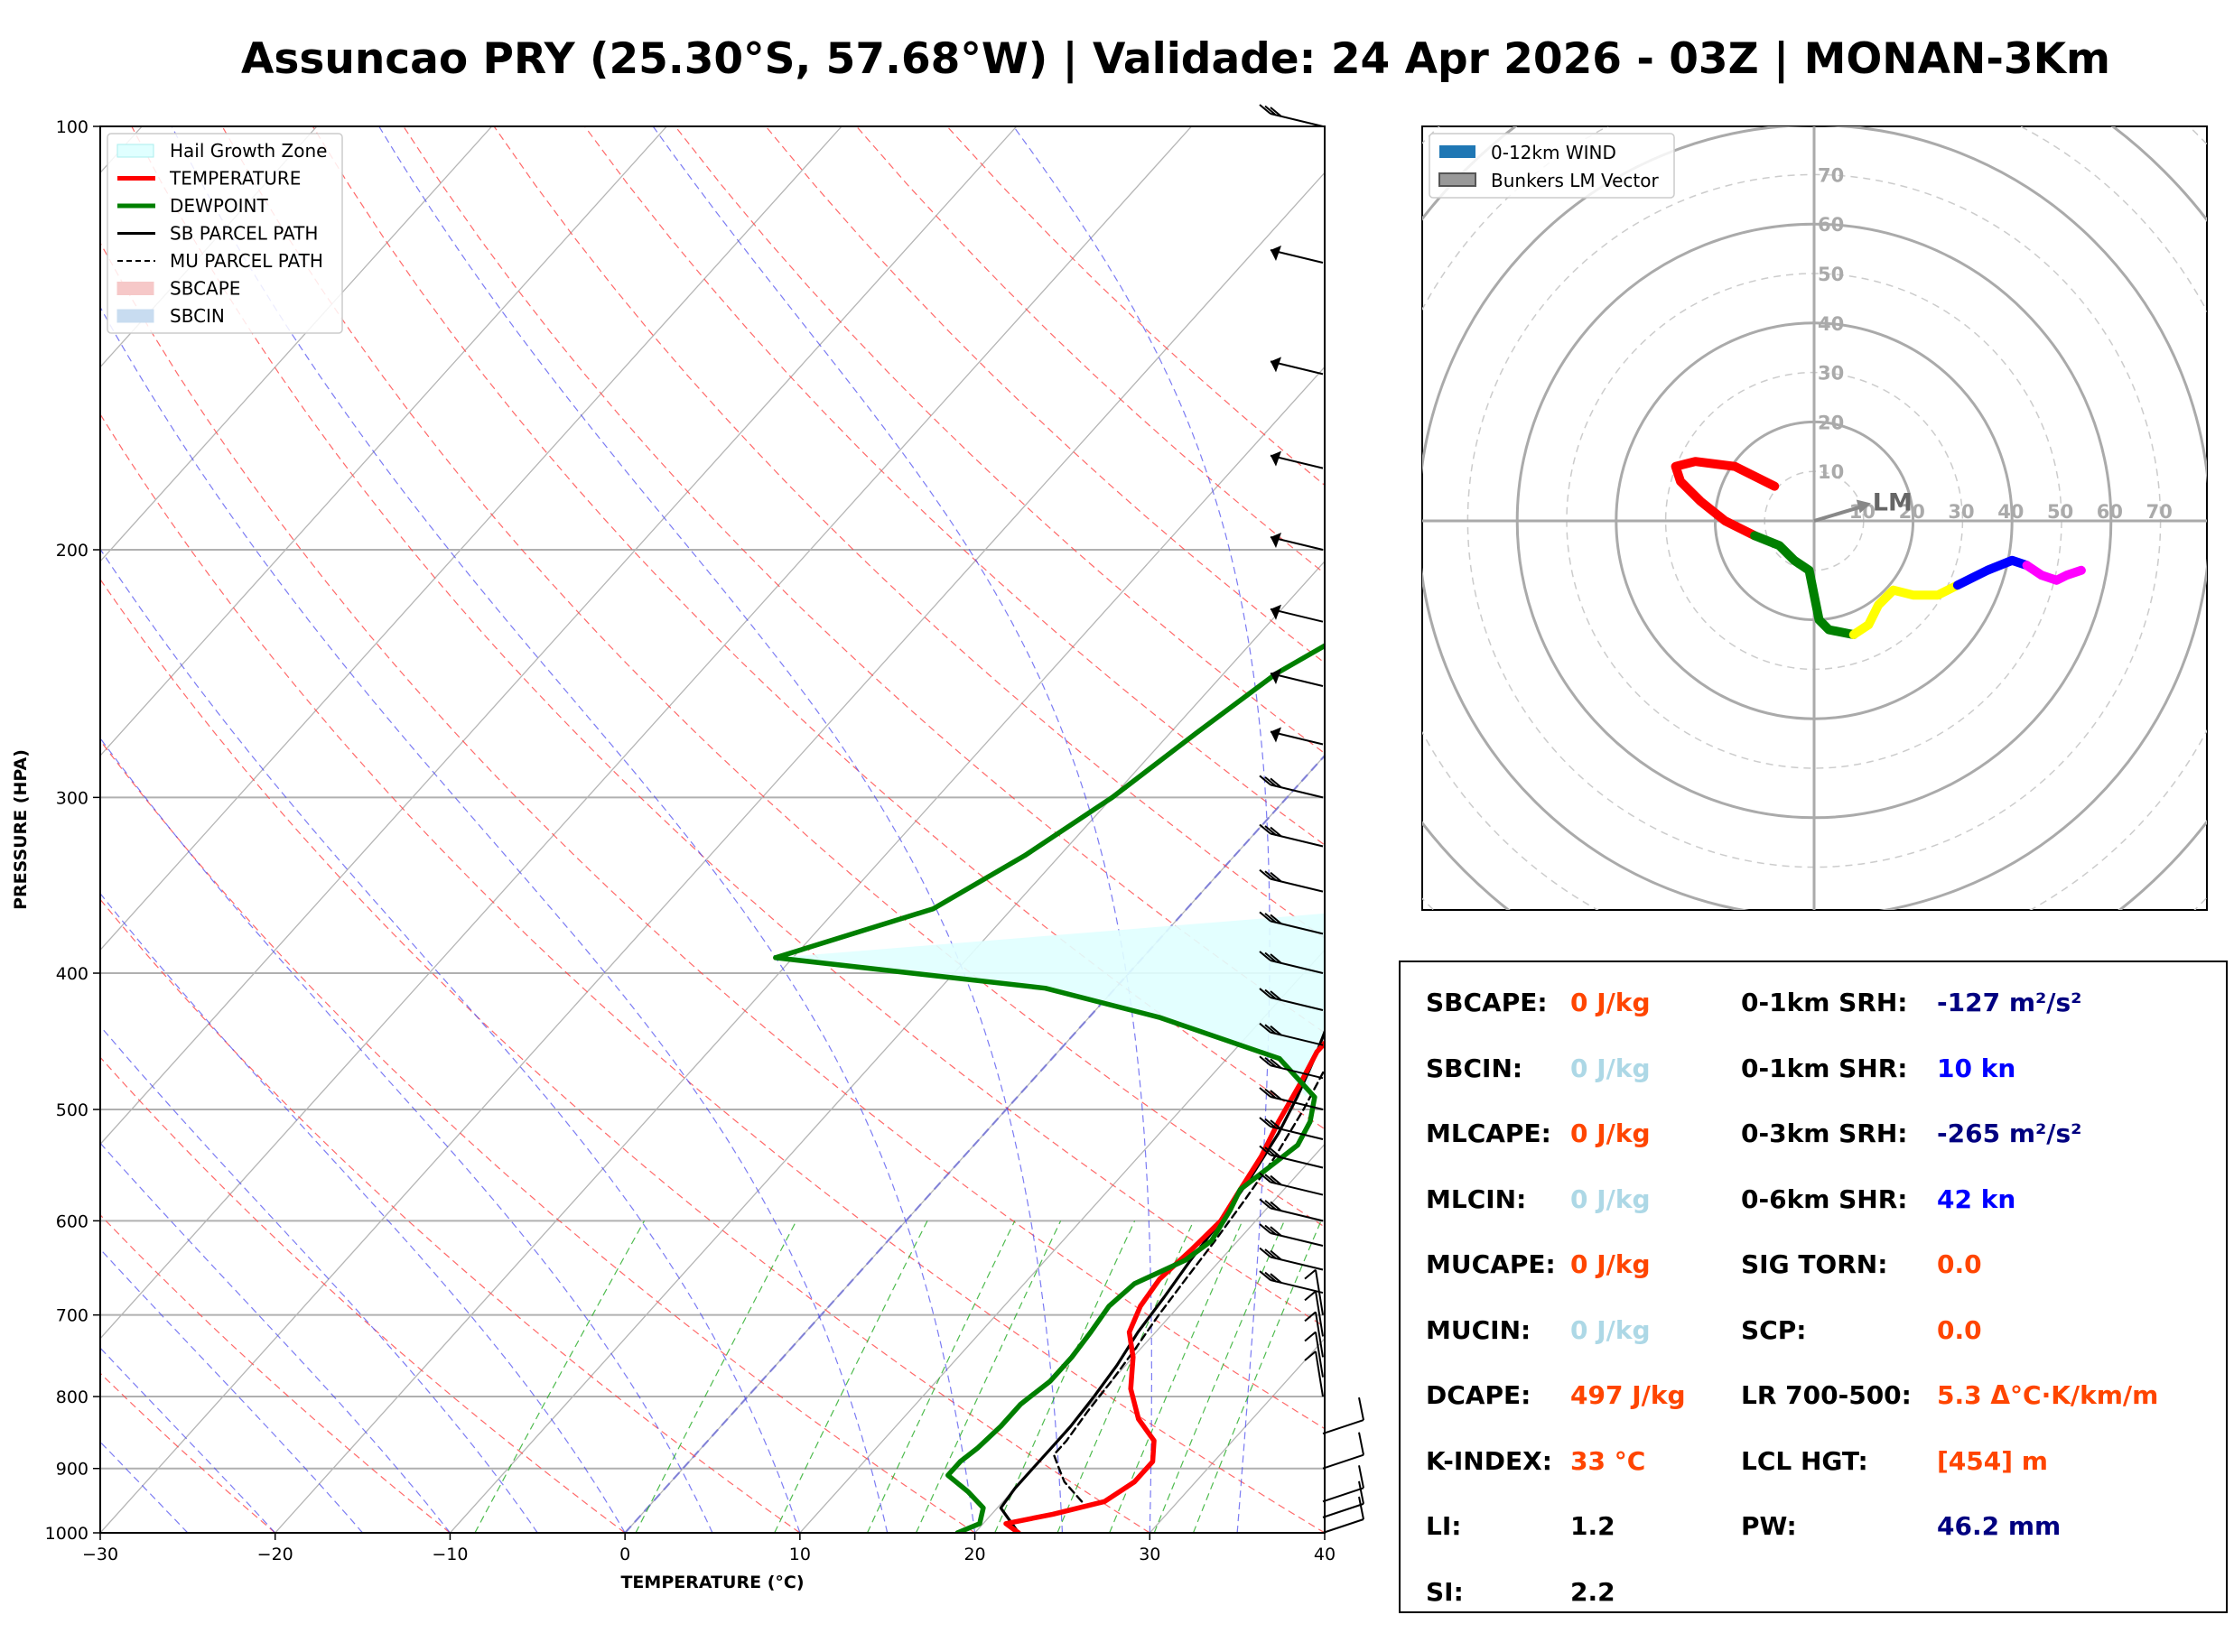 This screenshot has height=1652, width=2234. Describe the element at coordinates (1592, 1591) in the screenshot. I see `index-value: 2.2` at that location.